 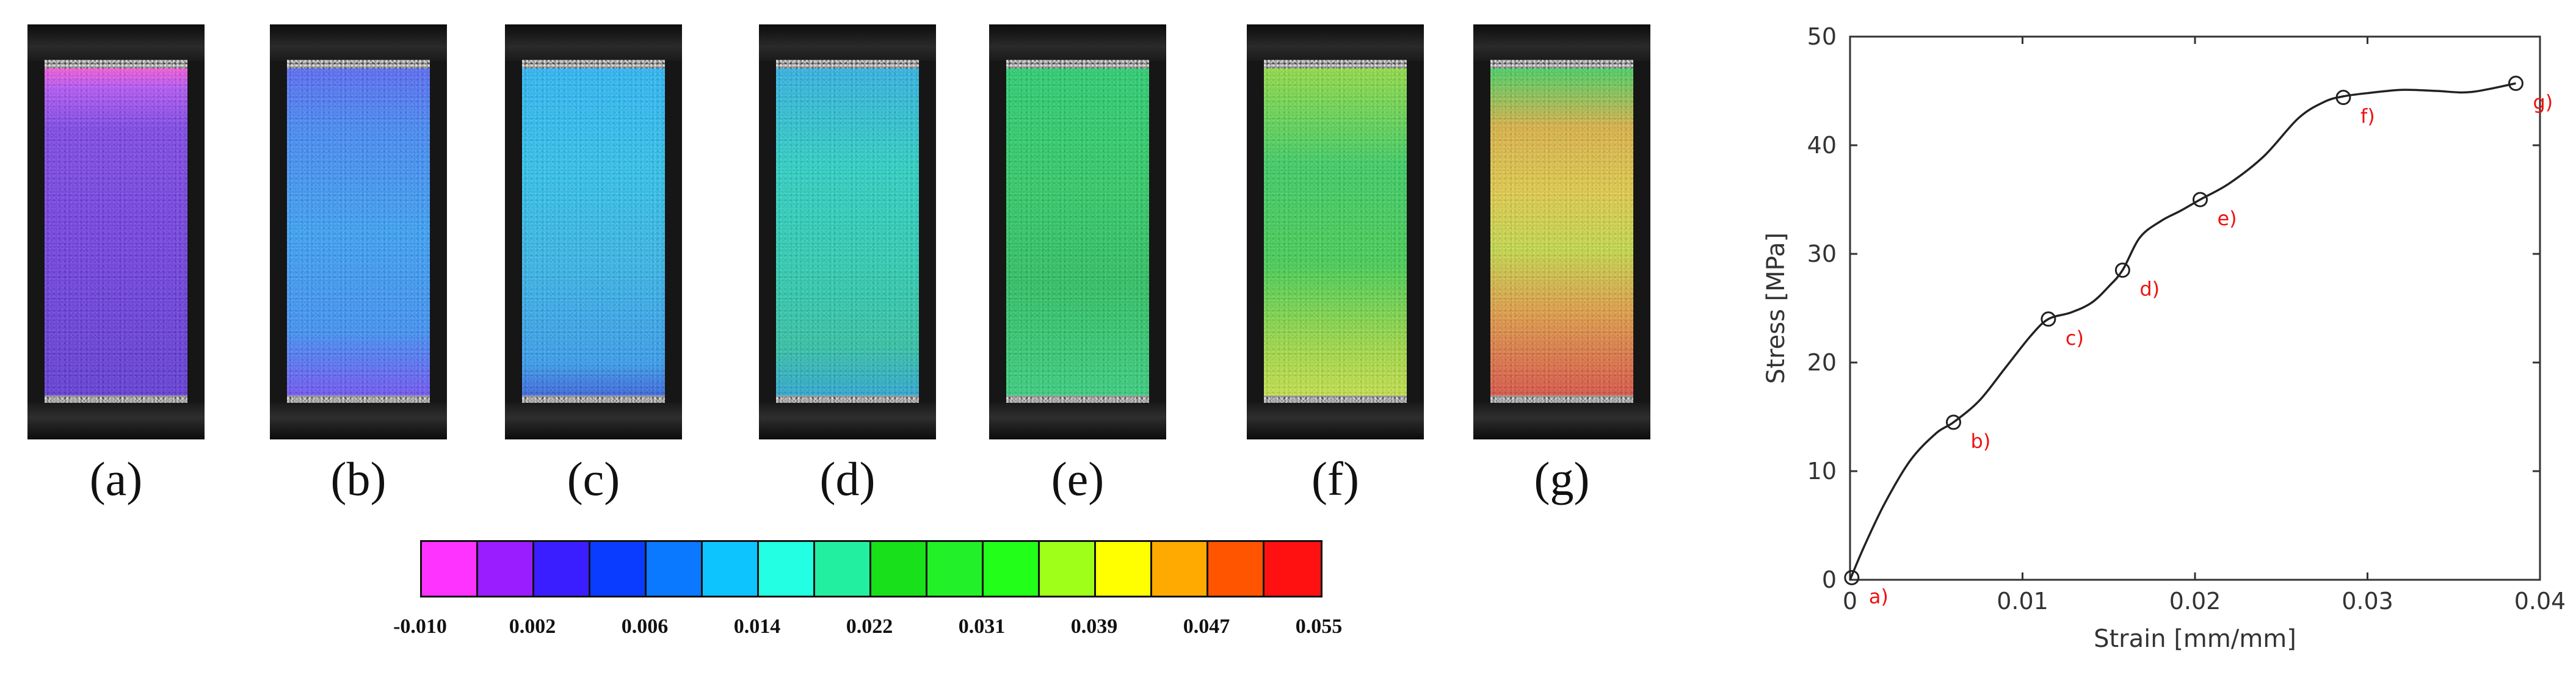 I want to click on x-axis-label: Strain [mm/mm], so click(x=2195, y=639).